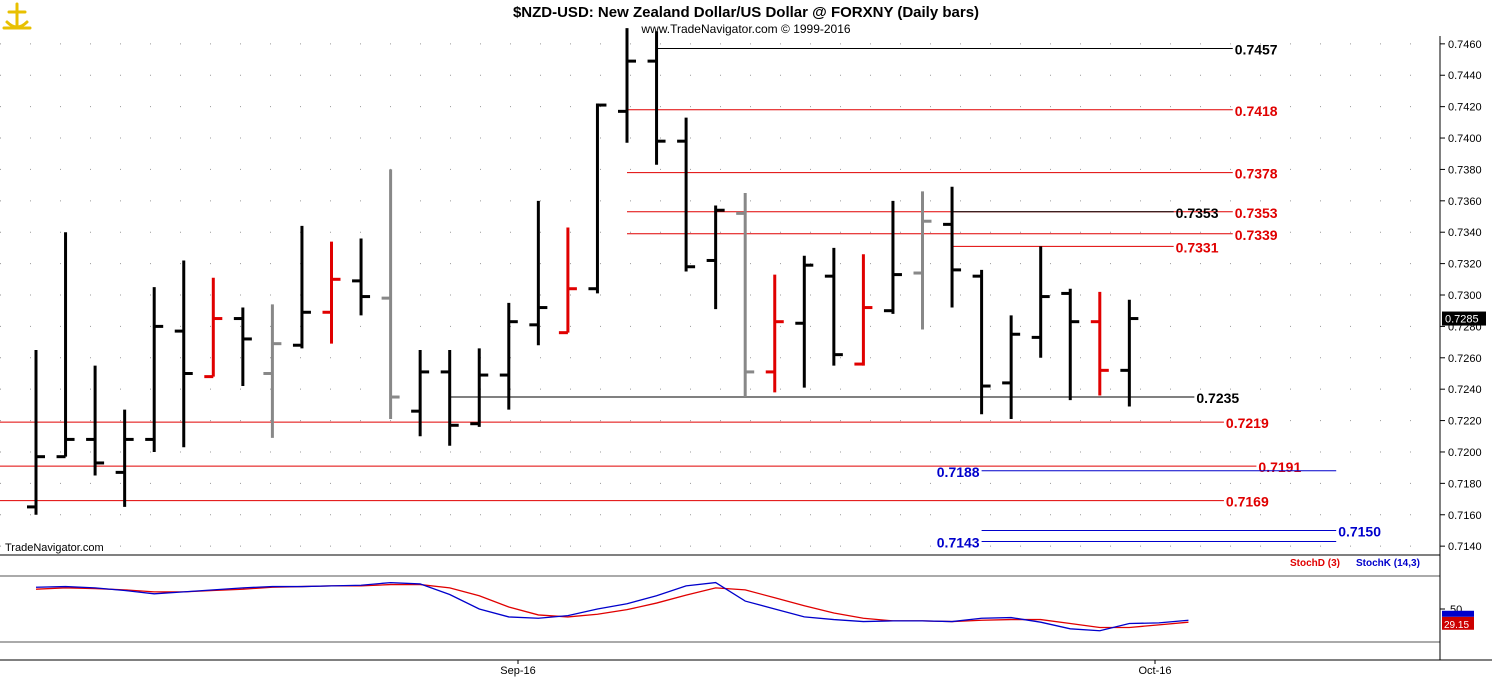 The width and height of the screenshot is (1492, 678). I want to click on y-tick-label: 0.7440, so click(1465, 76).